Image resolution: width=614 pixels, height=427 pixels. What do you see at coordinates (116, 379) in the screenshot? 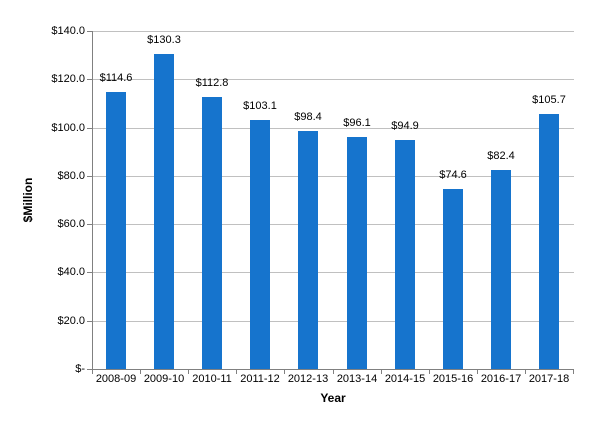
I see `x-tick-label: 2008-09` at bounding box center [116, 379].